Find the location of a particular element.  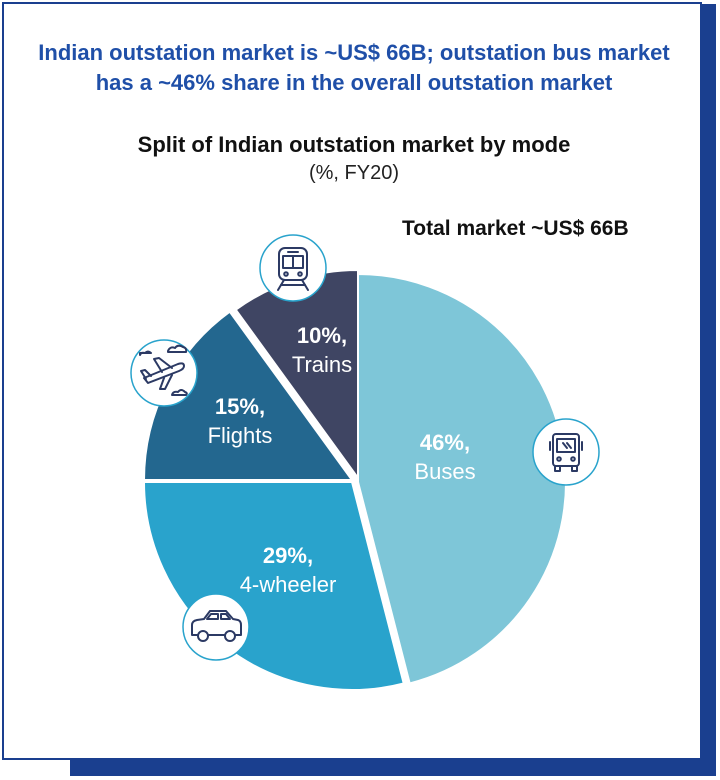

train-icon is located at coordinates (293, 268).